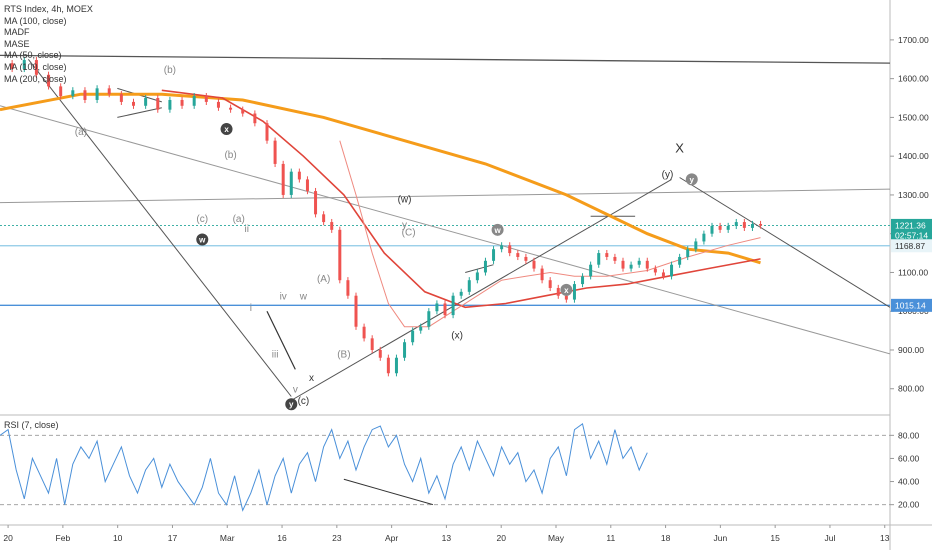 The width and height of the screenshot is (932, 555). What do you see at coordinates (170, 70) in the screenshot?
I see `wave-label: (b)` at bounding box center [170, 70].